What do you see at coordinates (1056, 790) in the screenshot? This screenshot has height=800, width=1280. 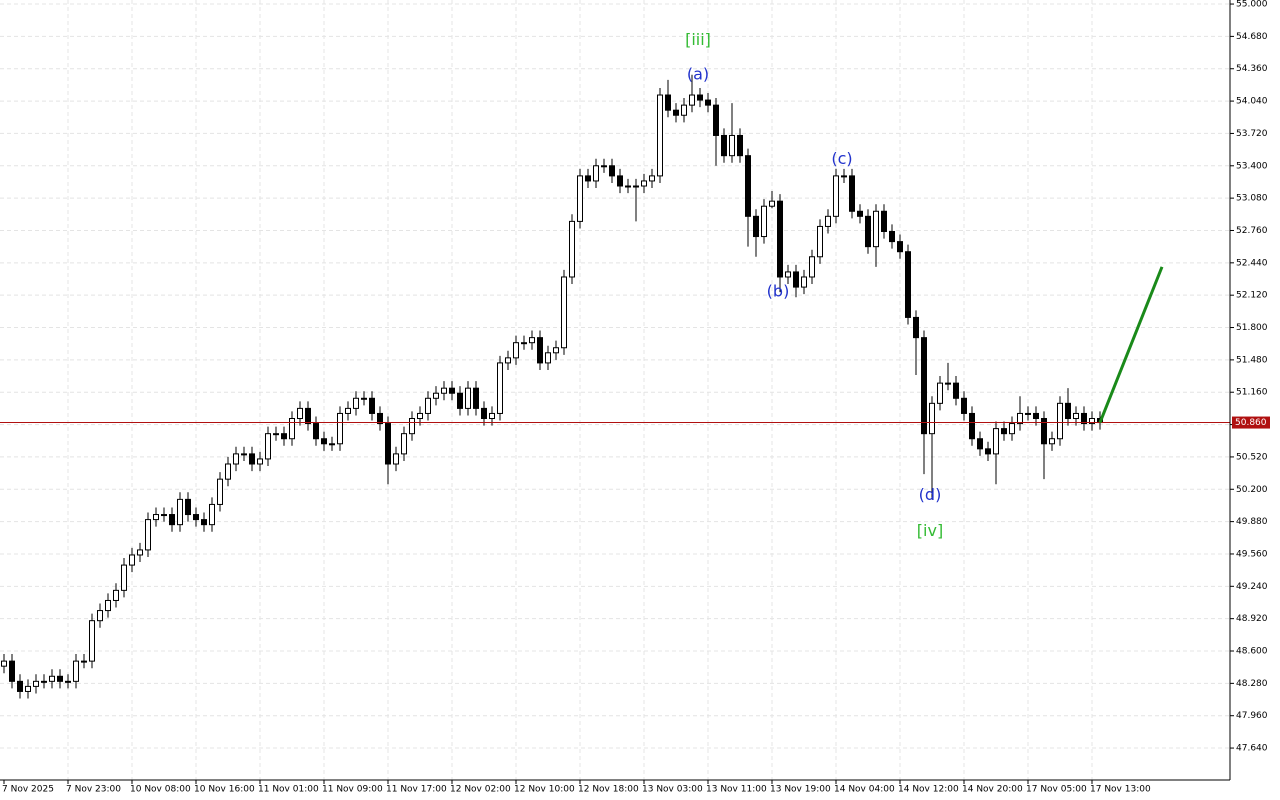 I see `x-tick-label: 17 Nov 05:00` at bounding box center [1056, 790].